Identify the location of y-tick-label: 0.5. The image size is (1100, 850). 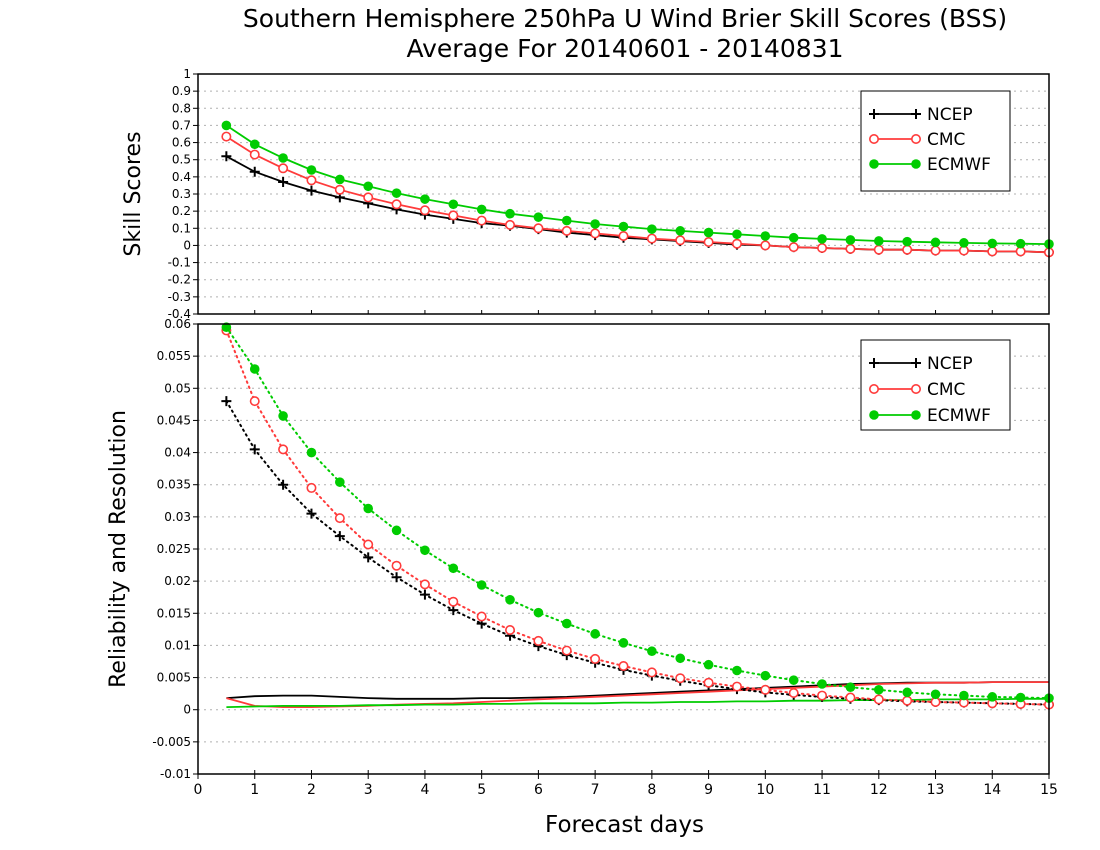
(181, 160).